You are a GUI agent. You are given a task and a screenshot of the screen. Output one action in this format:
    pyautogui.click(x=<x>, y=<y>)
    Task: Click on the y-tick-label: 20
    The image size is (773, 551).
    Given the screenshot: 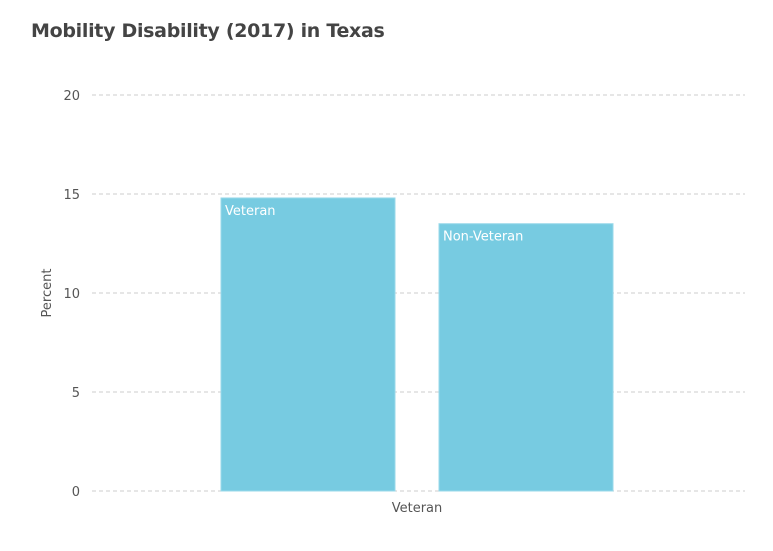 What is the action you would take?
    pyautogui.click(x=71, y=96)
    